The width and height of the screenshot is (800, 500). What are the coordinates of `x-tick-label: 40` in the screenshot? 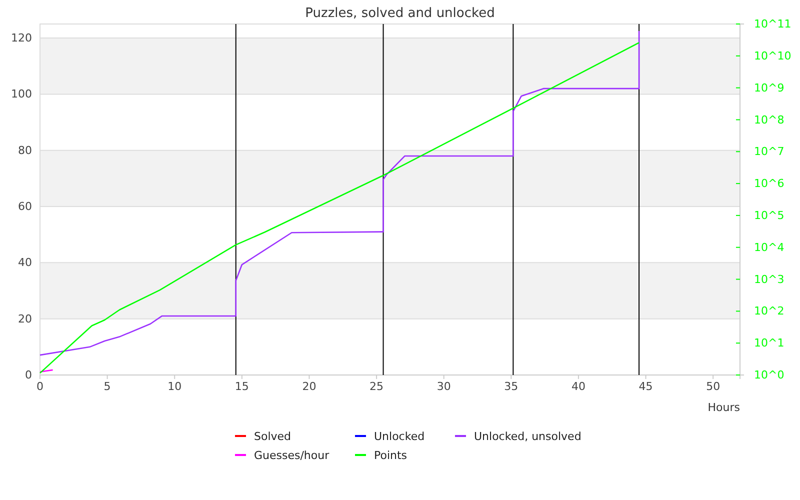 It's located at (578, 386).